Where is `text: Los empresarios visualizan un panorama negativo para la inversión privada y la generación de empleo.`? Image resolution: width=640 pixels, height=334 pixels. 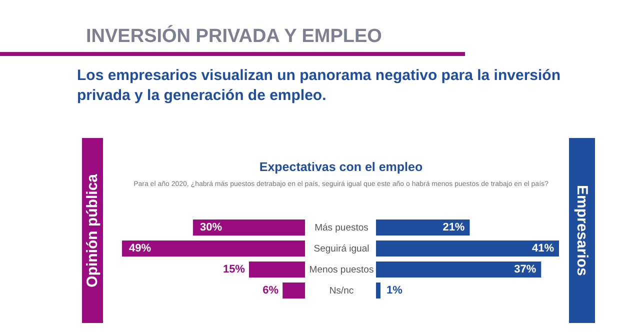 text: Los empresarios visualizan un panorama negativo para la inversión privada y la generación de empleo. is located at coordinates (319, 86).